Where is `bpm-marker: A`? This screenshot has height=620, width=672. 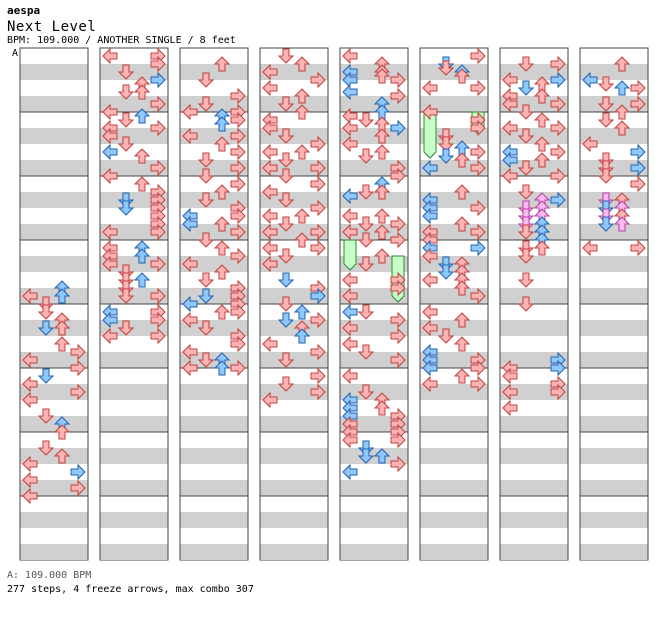 bpm-marker: A is located at coordinates (15, 53).